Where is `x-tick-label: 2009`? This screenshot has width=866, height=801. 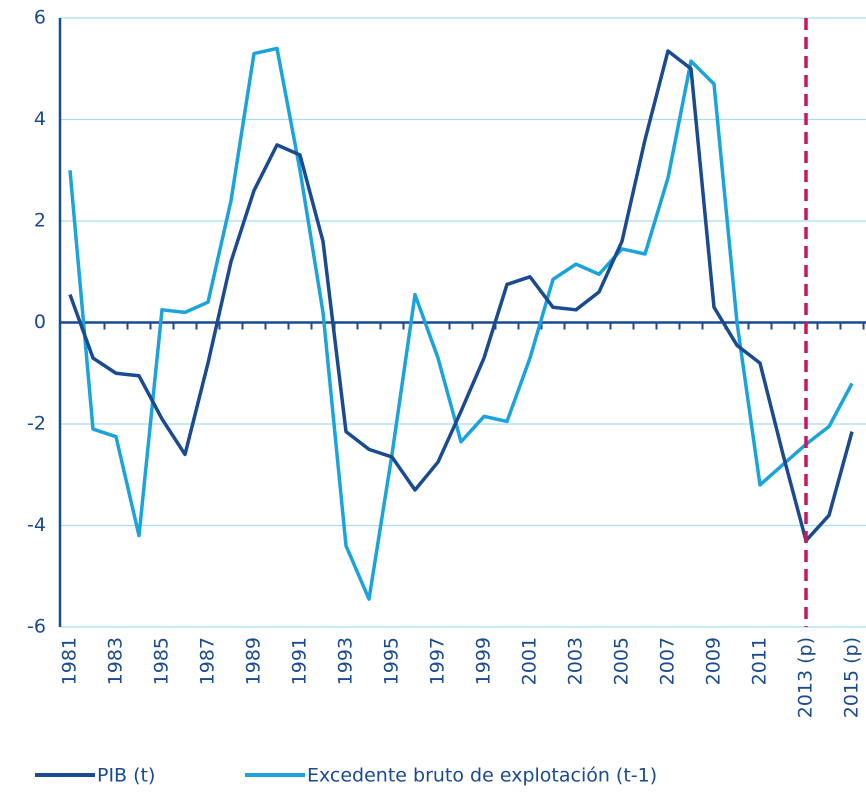
x-tick-label: 2009 is located at coordinates (714, 661).